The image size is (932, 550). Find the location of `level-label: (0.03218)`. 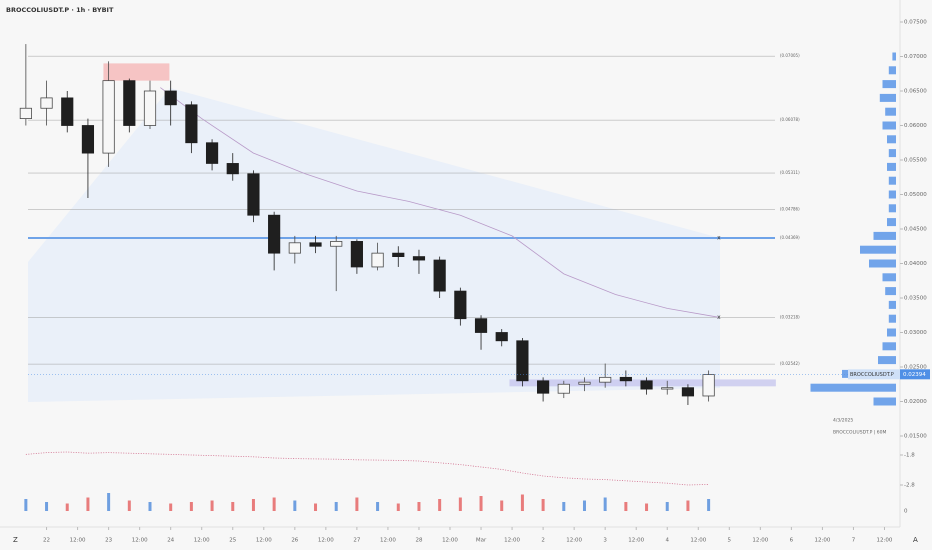

level-label: (0.03218) is located at coordinates (790, 316).